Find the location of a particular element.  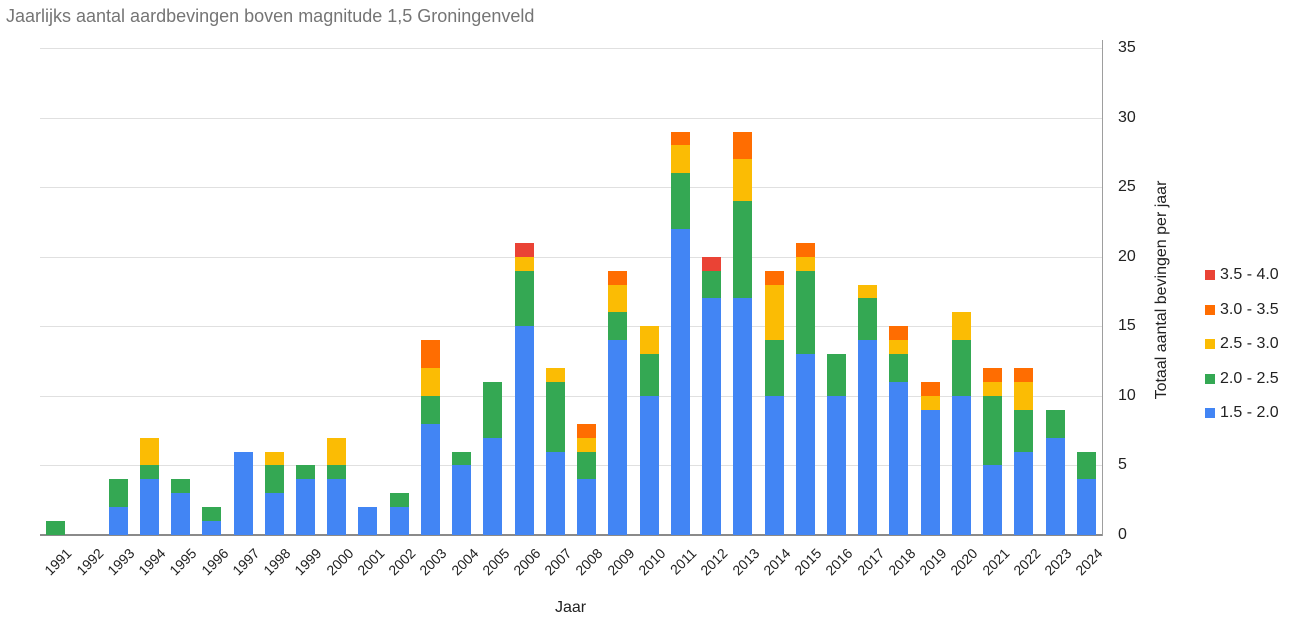

bar-1996 is located at coordinates (212, 521).